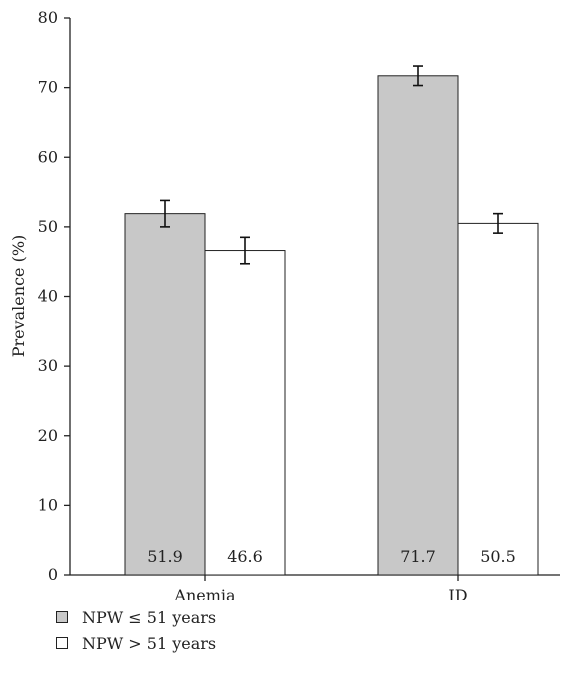 The width and height of the screenshot is (579, 684). Describe the element at coordinates (48, 504) in the screenshot. I see `y-tick-label: 10` at that location.